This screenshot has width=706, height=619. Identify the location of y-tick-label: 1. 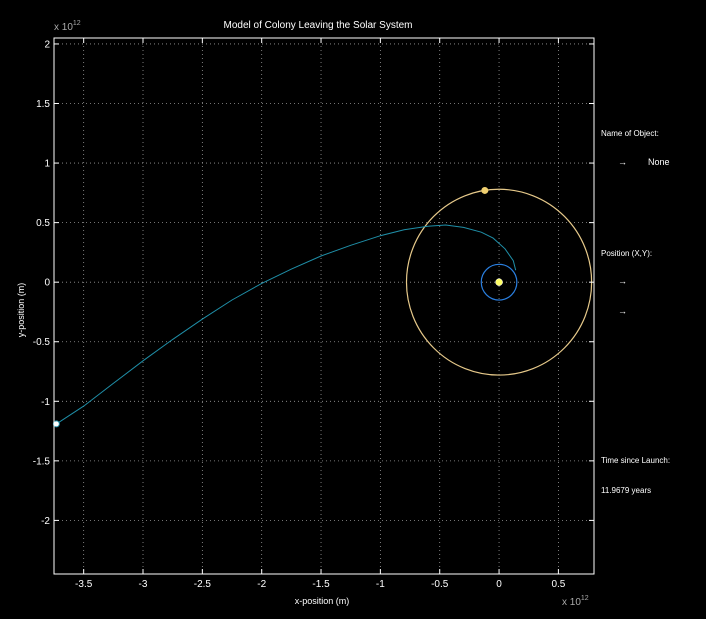
(47, 164).